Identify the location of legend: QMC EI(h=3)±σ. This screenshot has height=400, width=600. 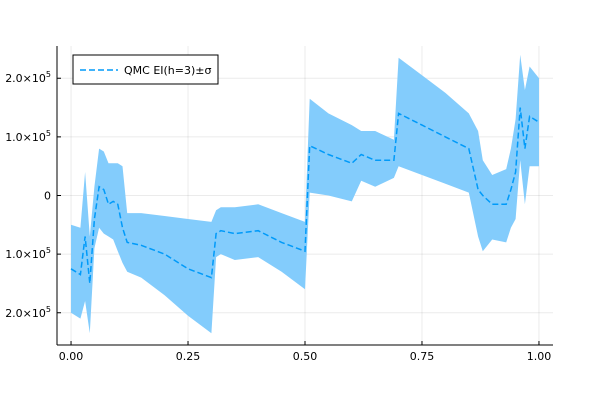
(145, 69).